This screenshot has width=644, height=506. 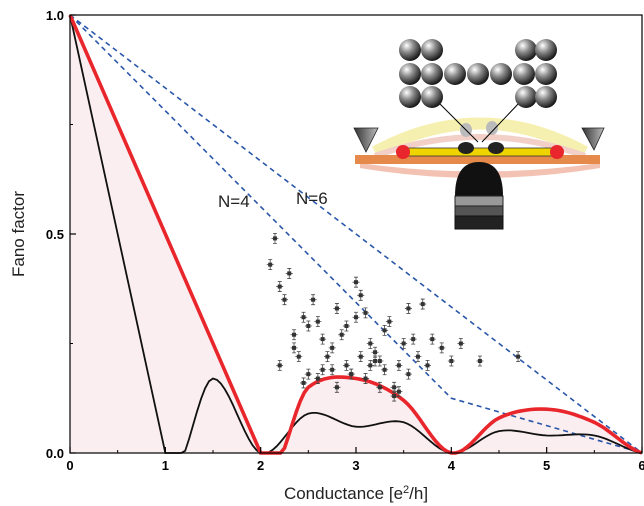 What do you see at coordinates (452, 465) in the screenshot?
I see `x-tick-label: 4` at bounding box center [452, 465].